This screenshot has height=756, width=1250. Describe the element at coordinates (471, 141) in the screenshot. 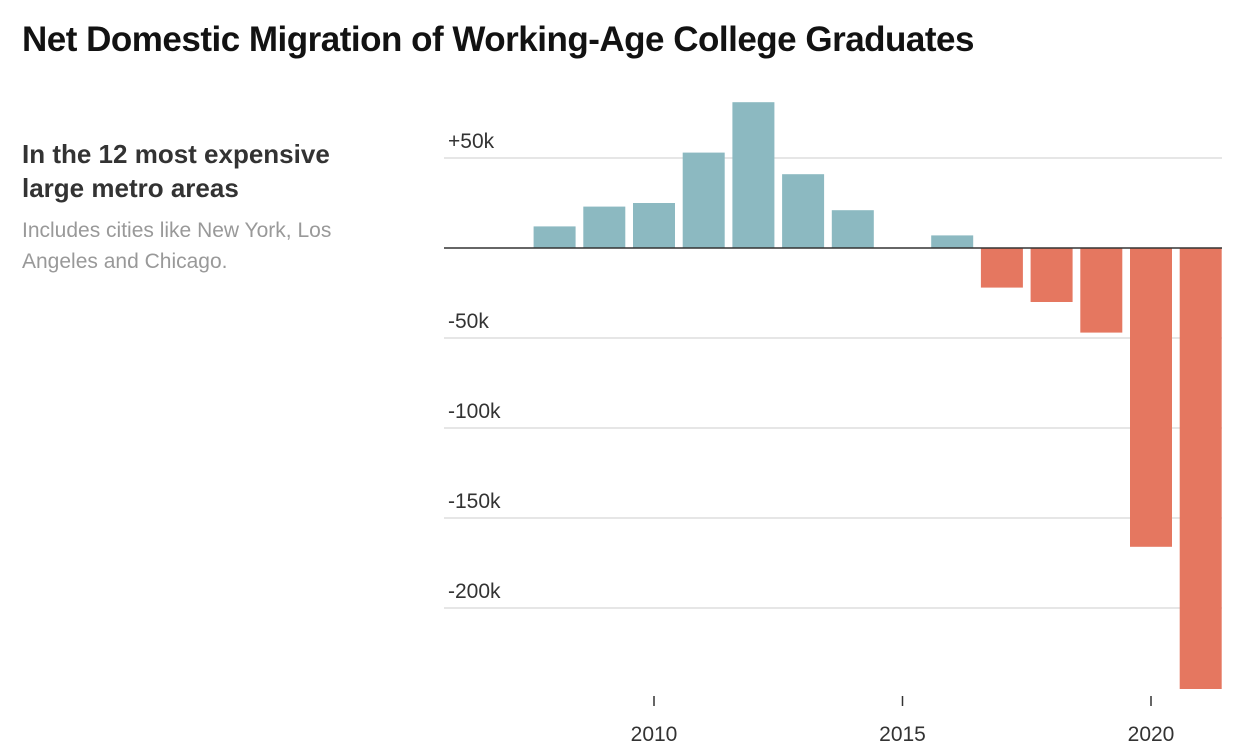

I see `y-tick-label: +50k` at that location.